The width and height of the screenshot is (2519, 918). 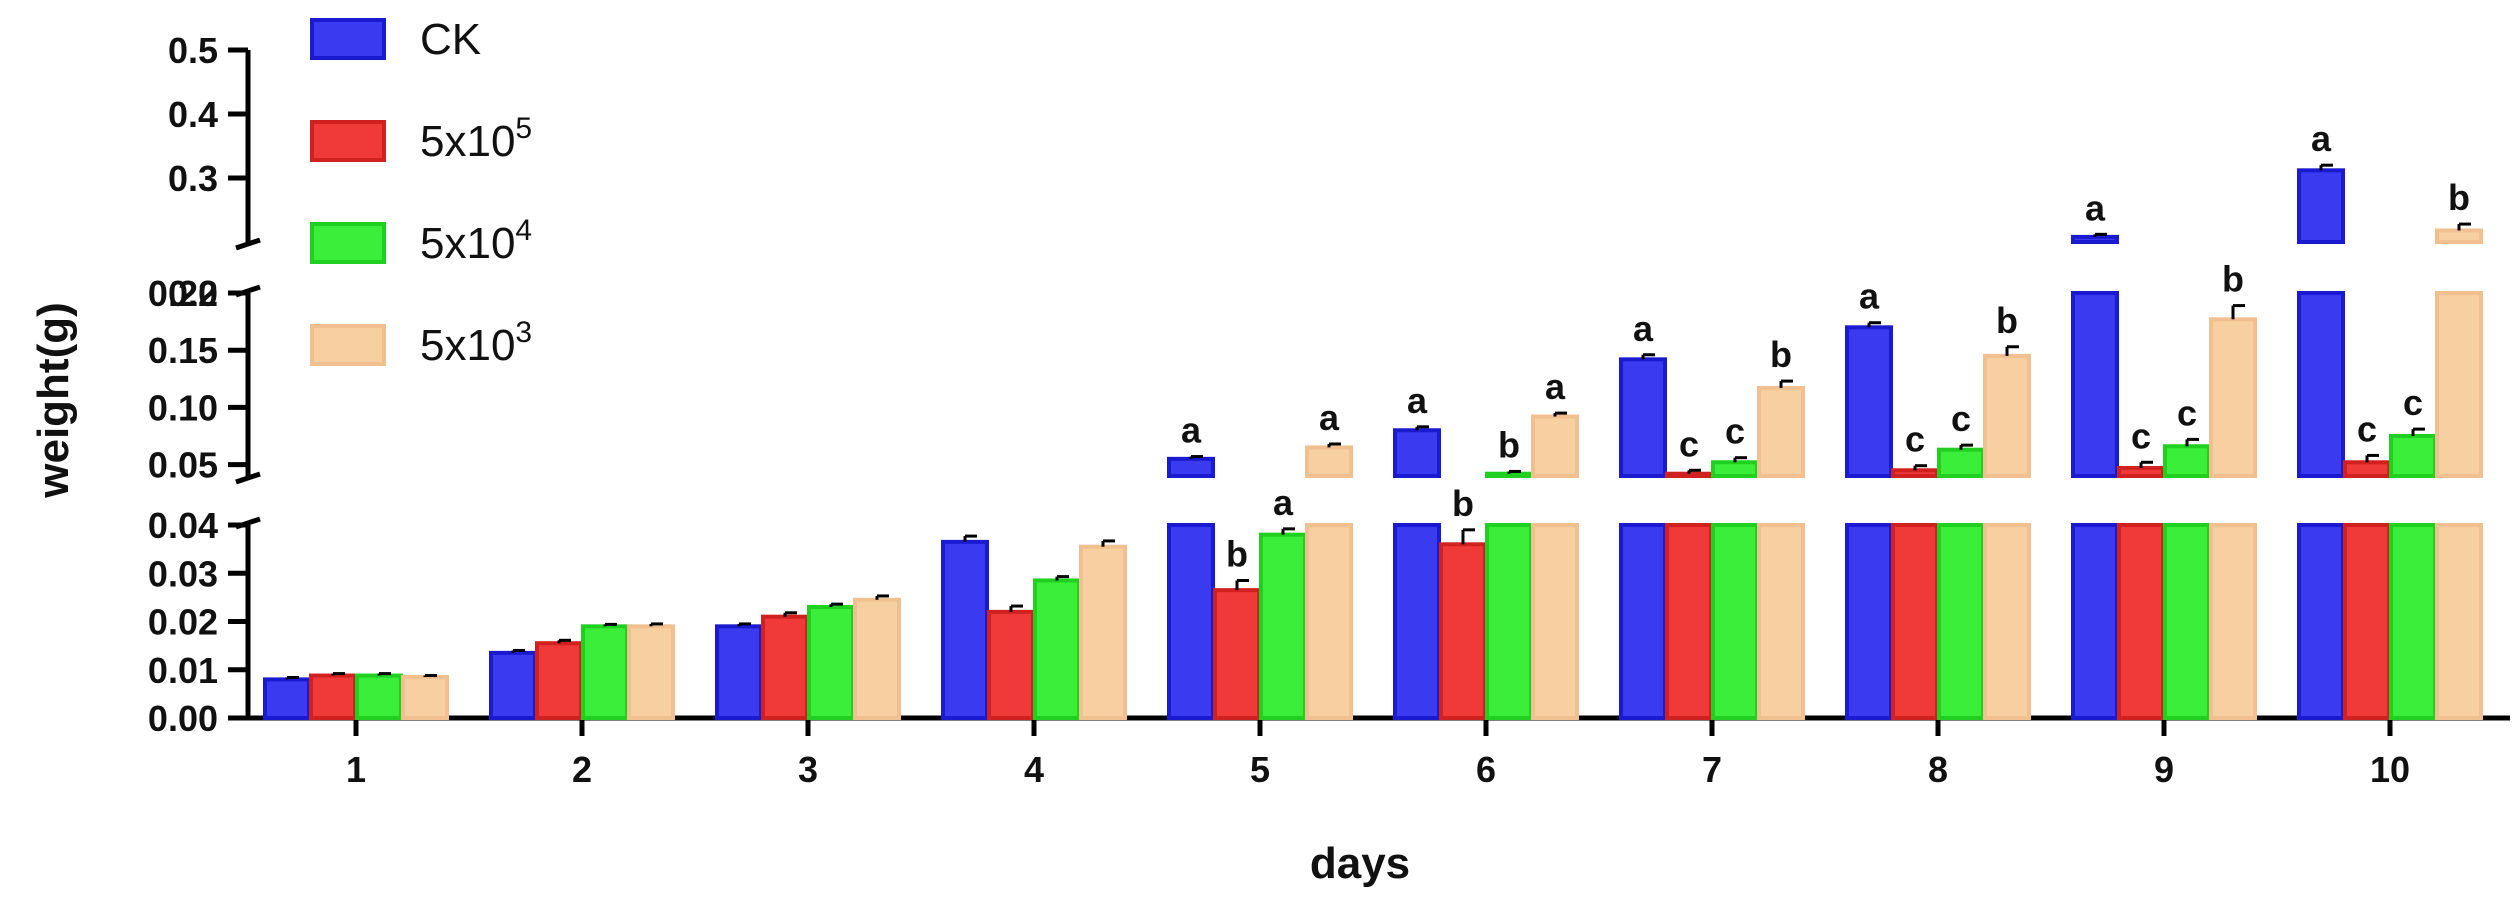 I want to click on y-tick-label: 0.03, so click(x=183, y=573).